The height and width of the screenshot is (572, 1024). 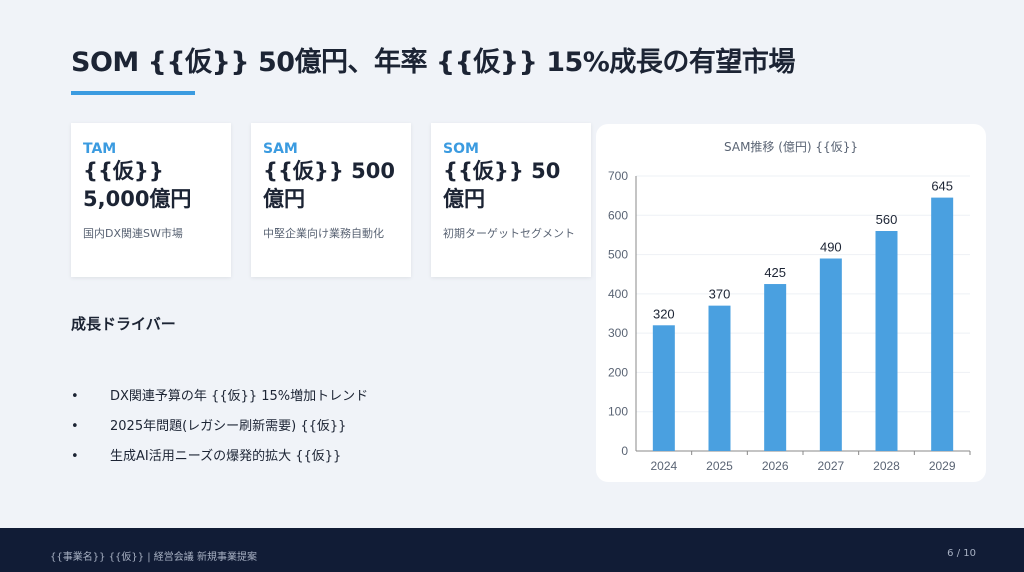 I want to click on y-tick-label: 0, so click(x=624, y=451).